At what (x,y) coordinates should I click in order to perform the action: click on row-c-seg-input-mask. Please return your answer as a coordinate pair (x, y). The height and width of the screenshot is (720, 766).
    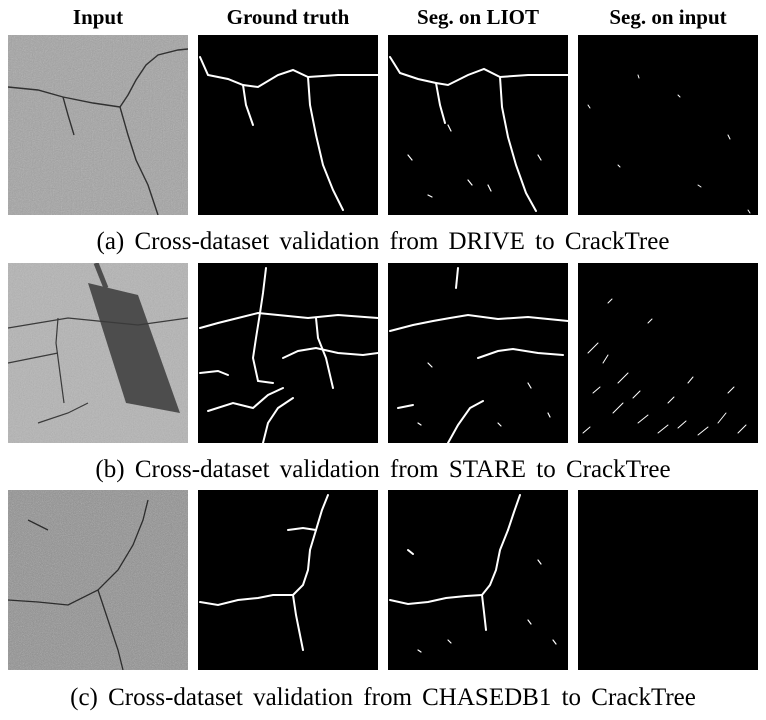
    Looking at the image, I should click on (668, 580).